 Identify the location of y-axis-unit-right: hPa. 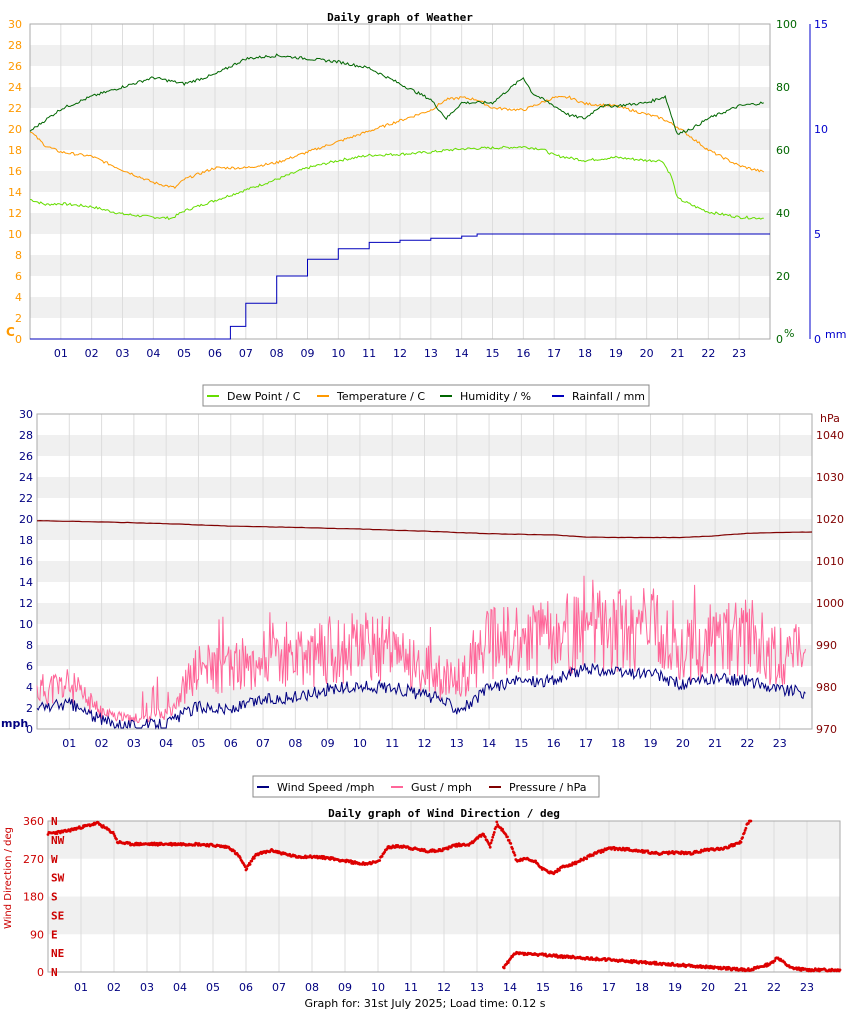
(830, 418).